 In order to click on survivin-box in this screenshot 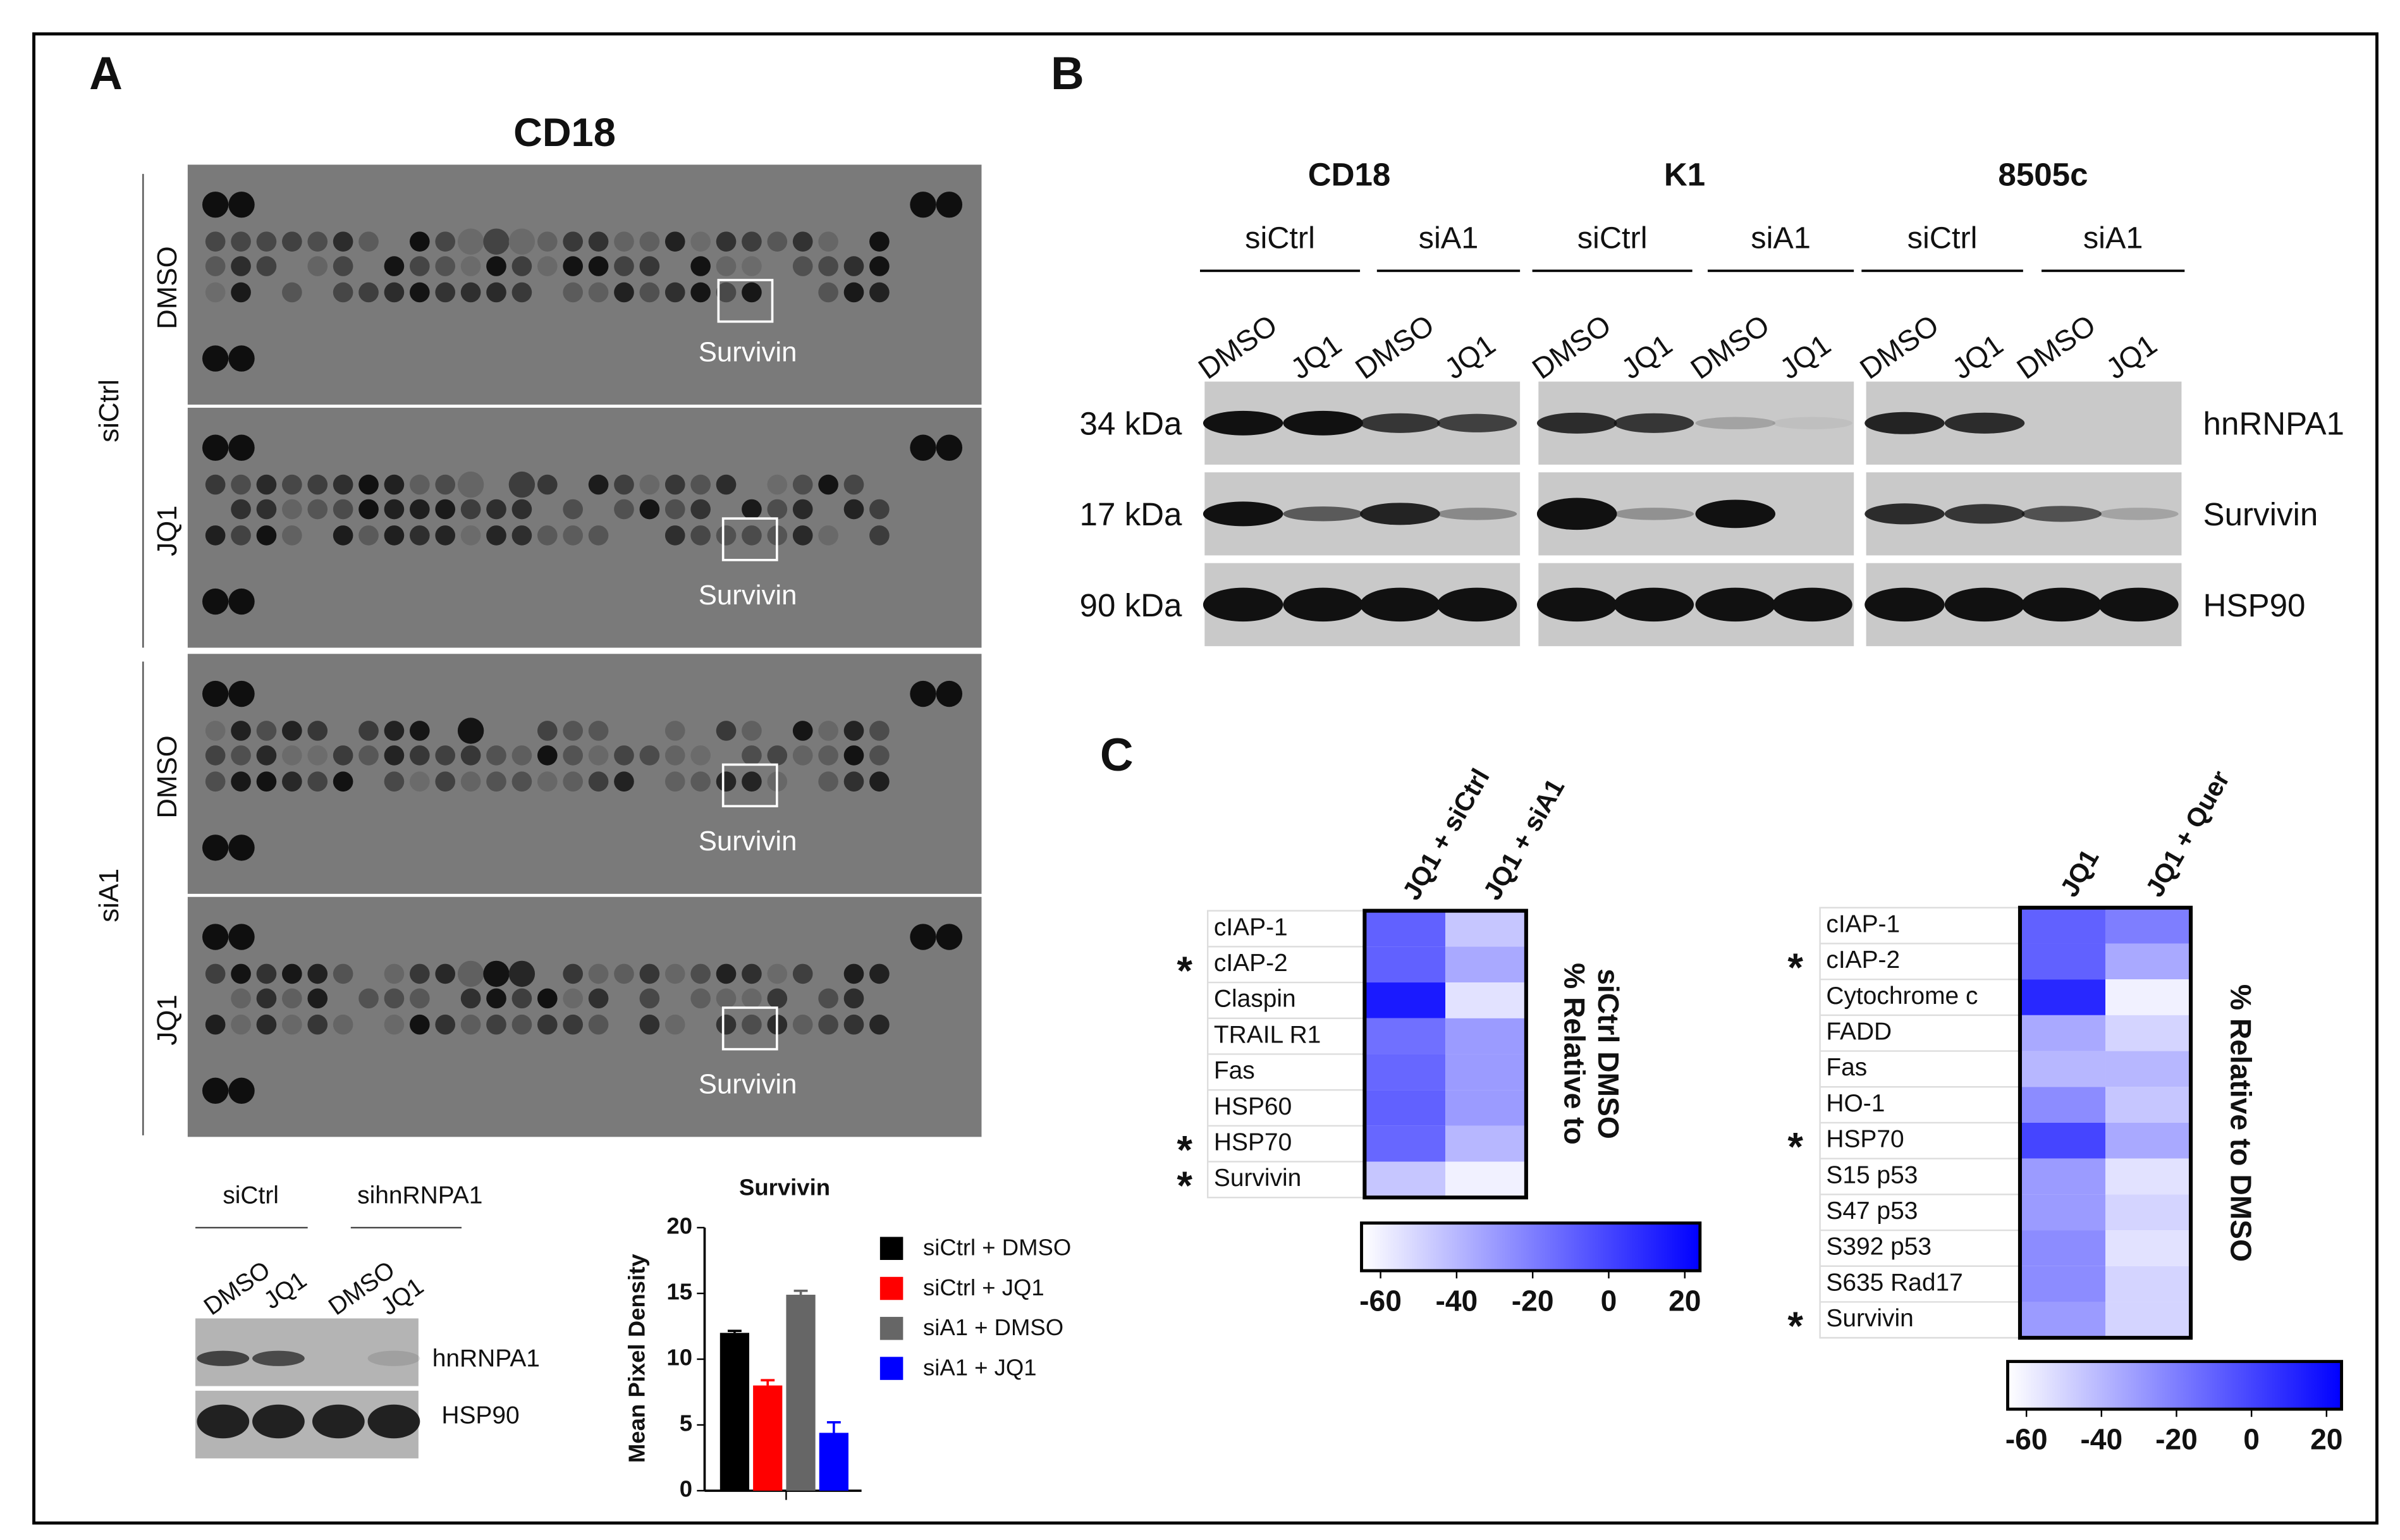, I will do `click(750, 785)`.